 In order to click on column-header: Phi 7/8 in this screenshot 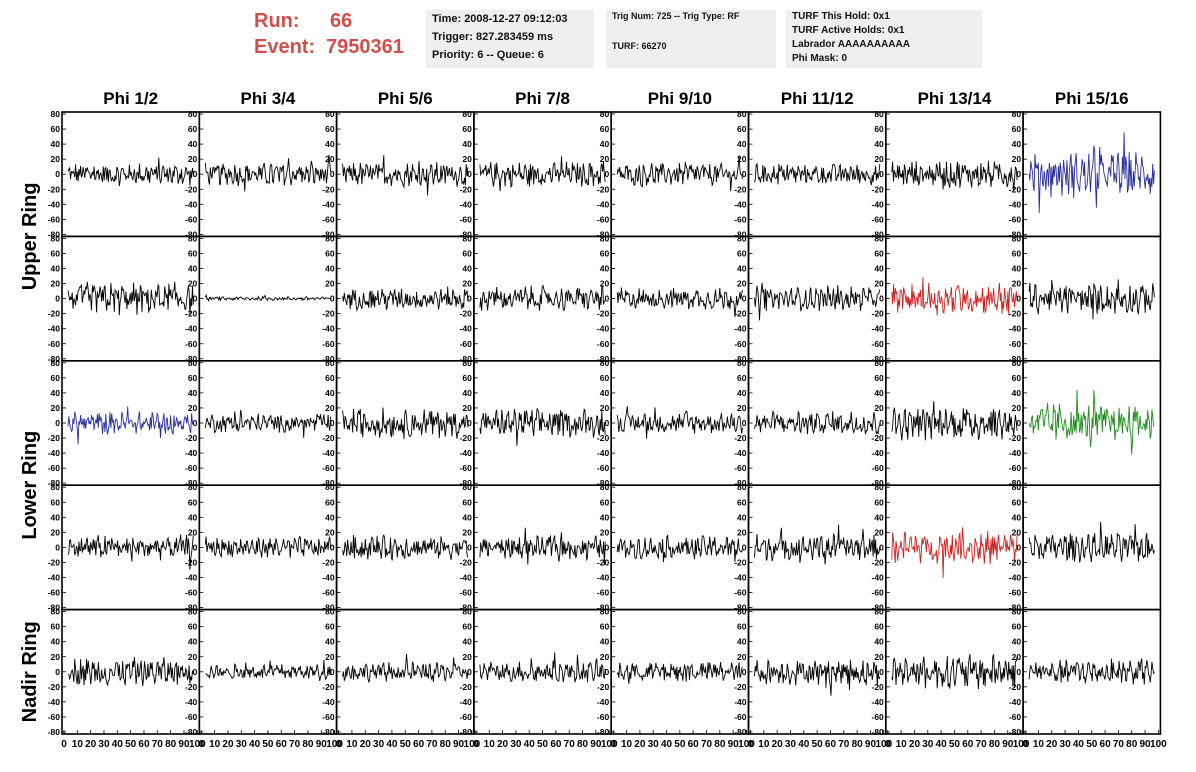, I will do `click(542, 98)`.